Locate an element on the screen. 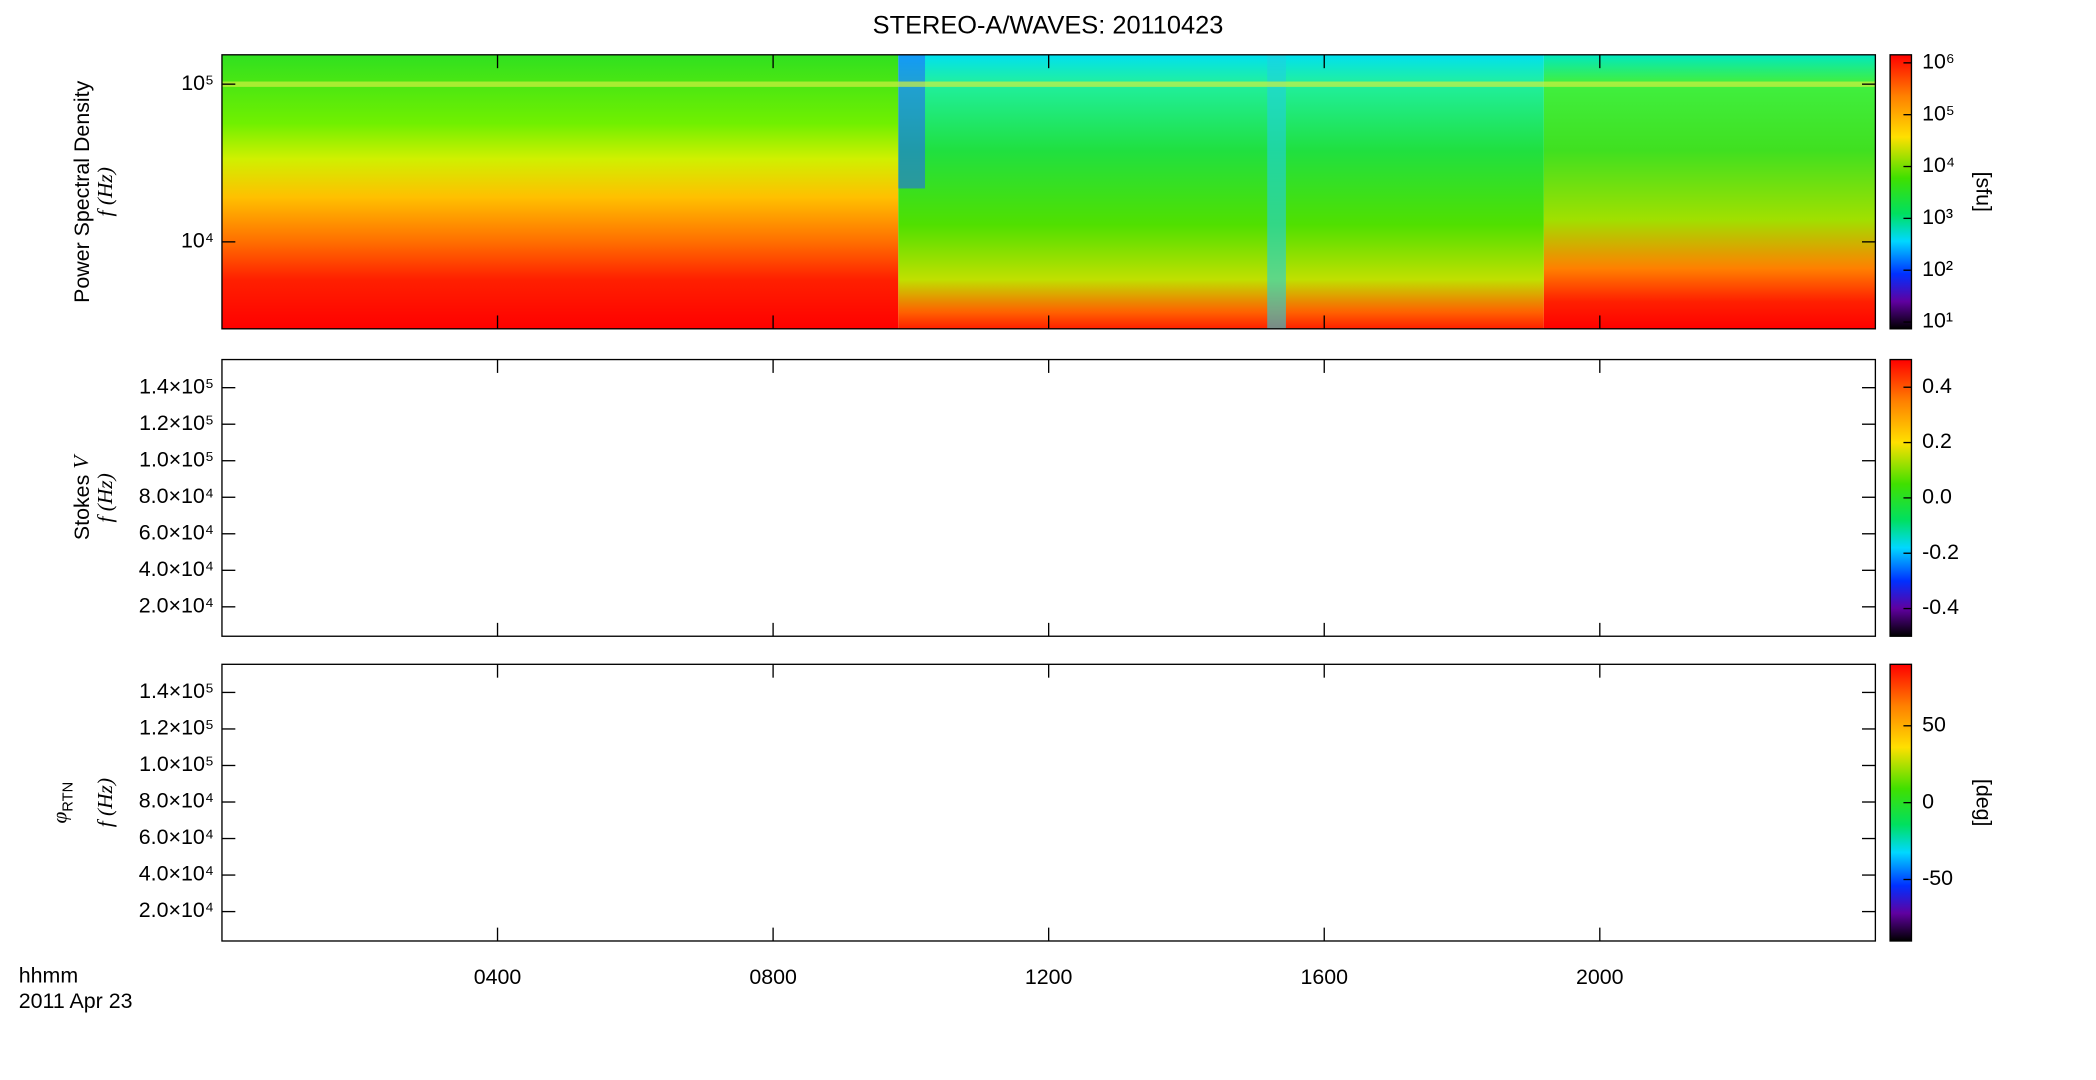 This screenshot has height=1080, width=2096. y-axis-label-text: Stokes V is located at coordinates (81, 496).